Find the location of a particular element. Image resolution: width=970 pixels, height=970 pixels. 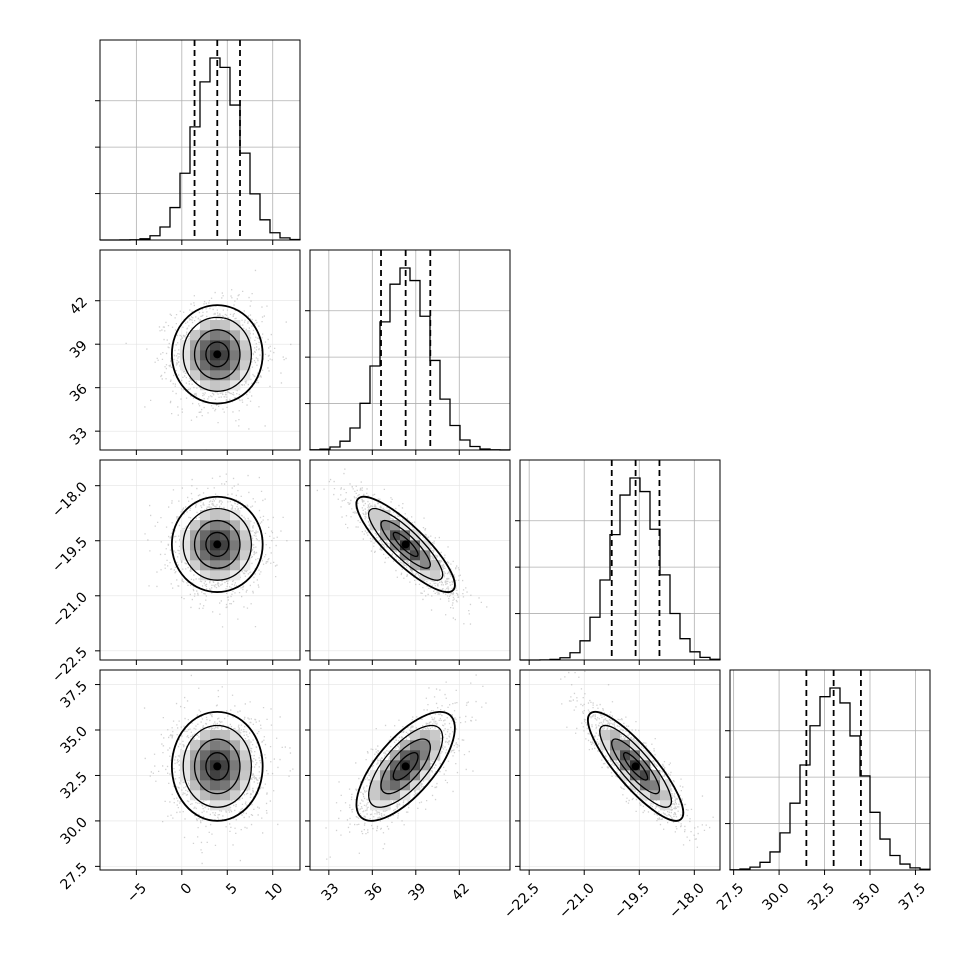

y-tick-label: 33 is located at coordinates (79, 437).